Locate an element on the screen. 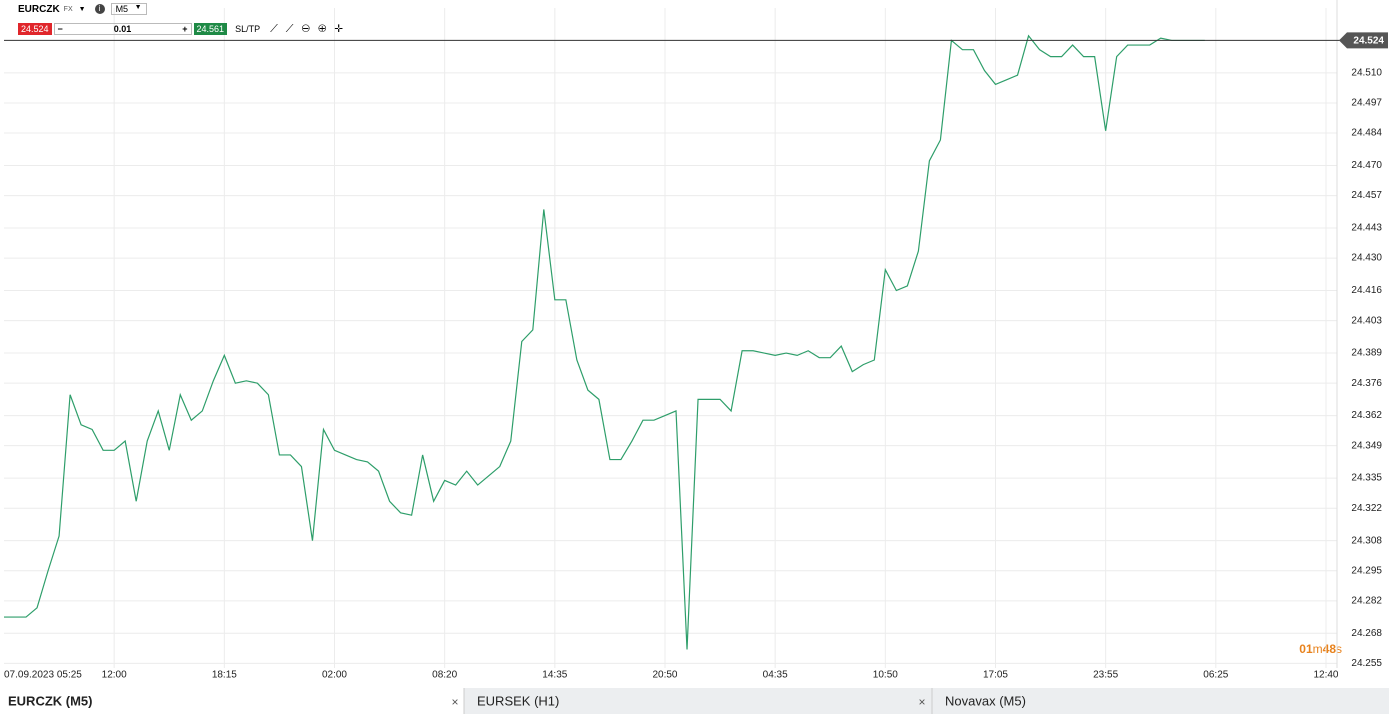 The image size is (1389, 714). x-tick-label: 23:55 is located at coordinates (1105, 675).